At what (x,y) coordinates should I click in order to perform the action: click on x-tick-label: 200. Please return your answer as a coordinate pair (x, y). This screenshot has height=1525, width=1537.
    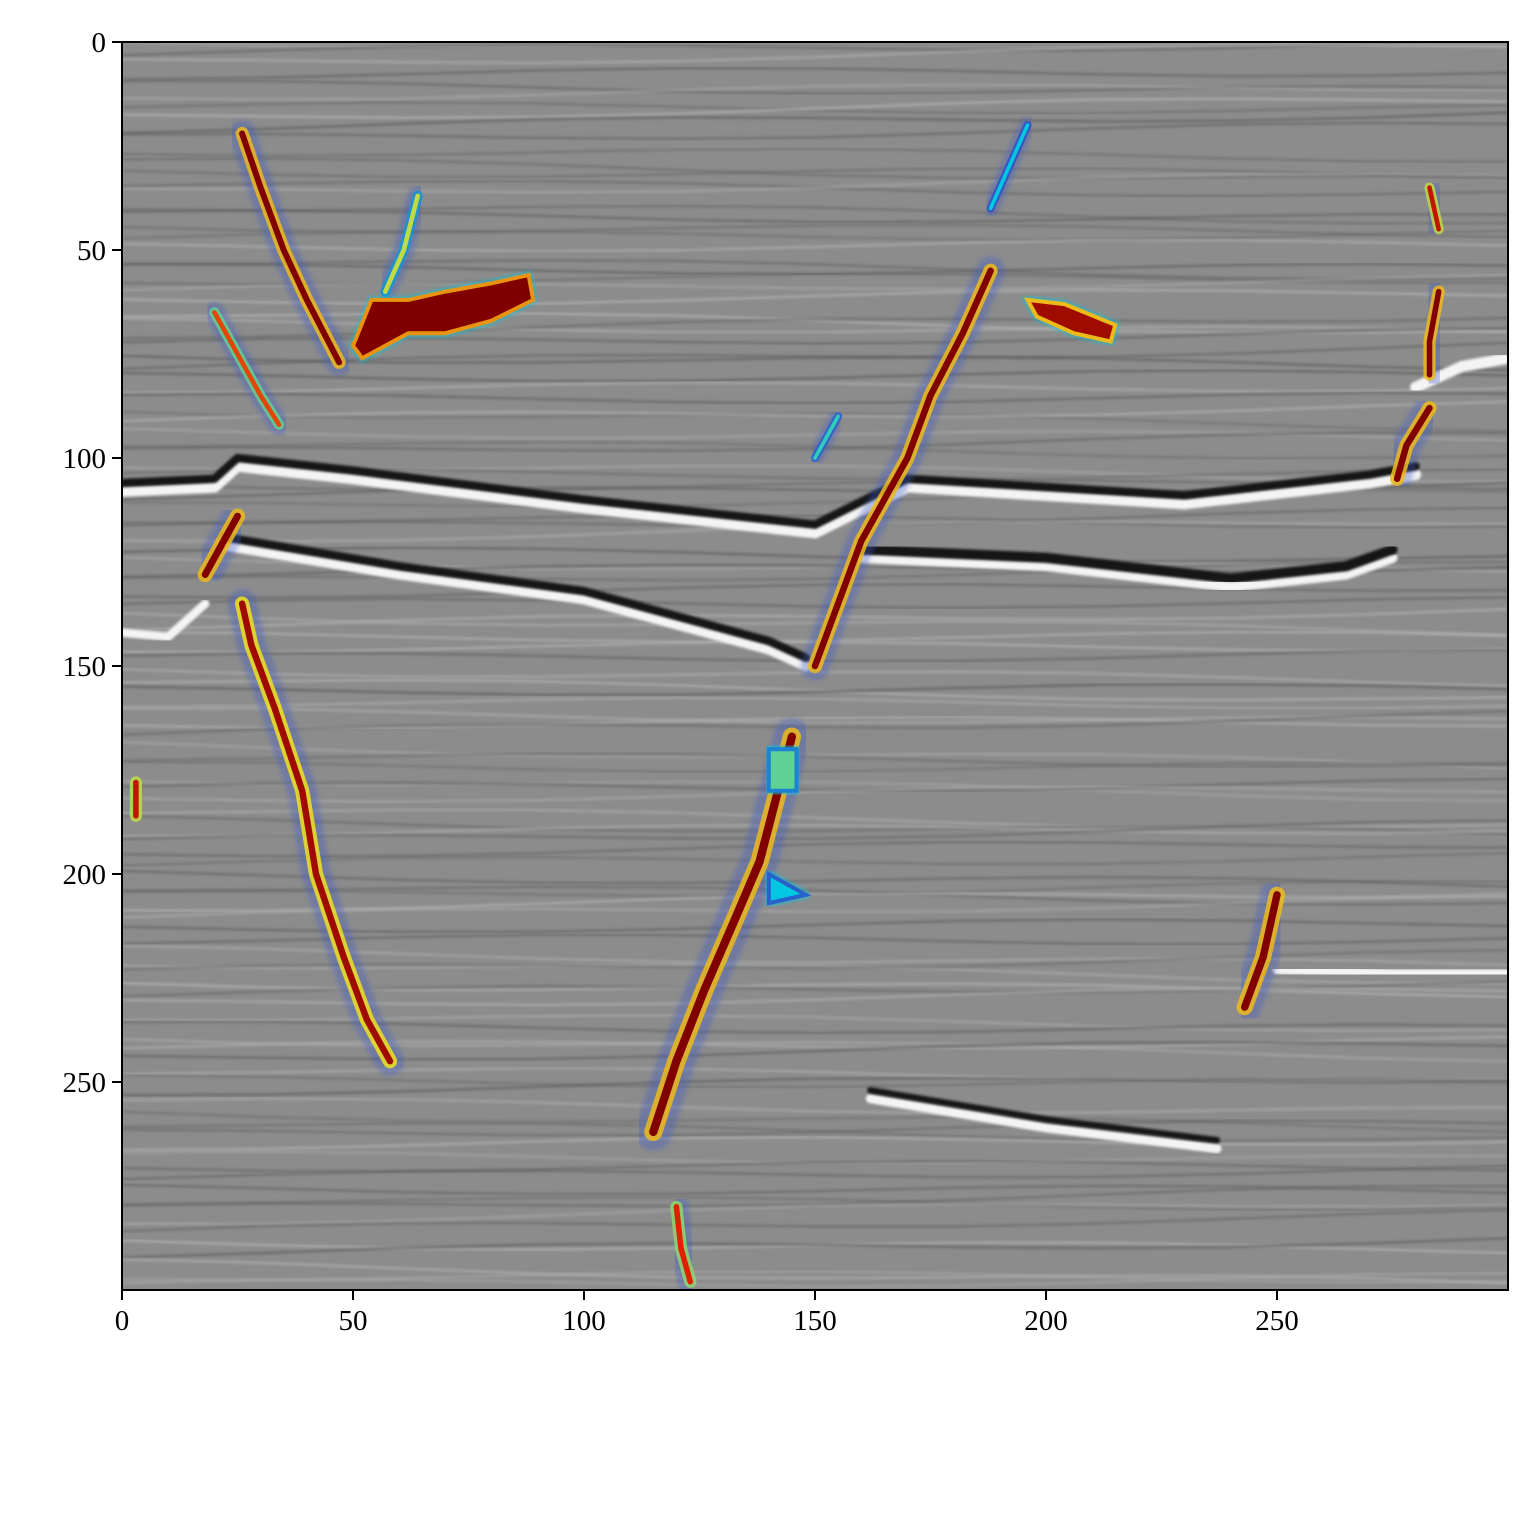
    Looking at the image, I should click on (1046, 1321).